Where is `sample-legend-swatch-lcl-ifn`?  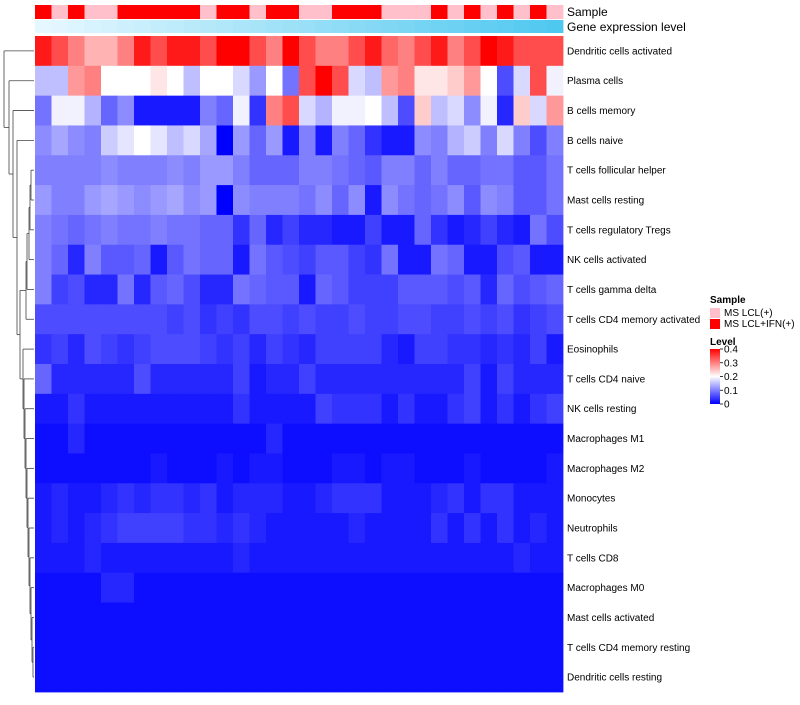
sample-legend-swatch-lcl-ifn is located at coordinates (715, 324).